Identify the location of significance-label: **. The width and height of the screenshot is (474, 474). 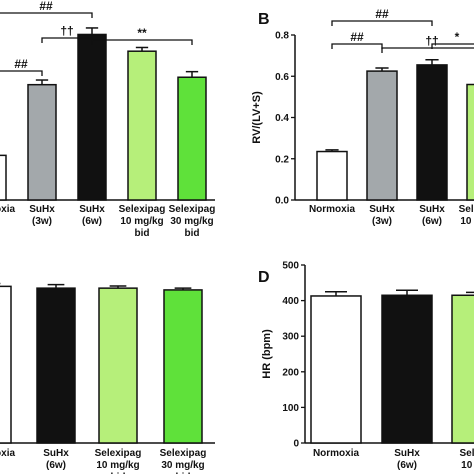
(142, 33).